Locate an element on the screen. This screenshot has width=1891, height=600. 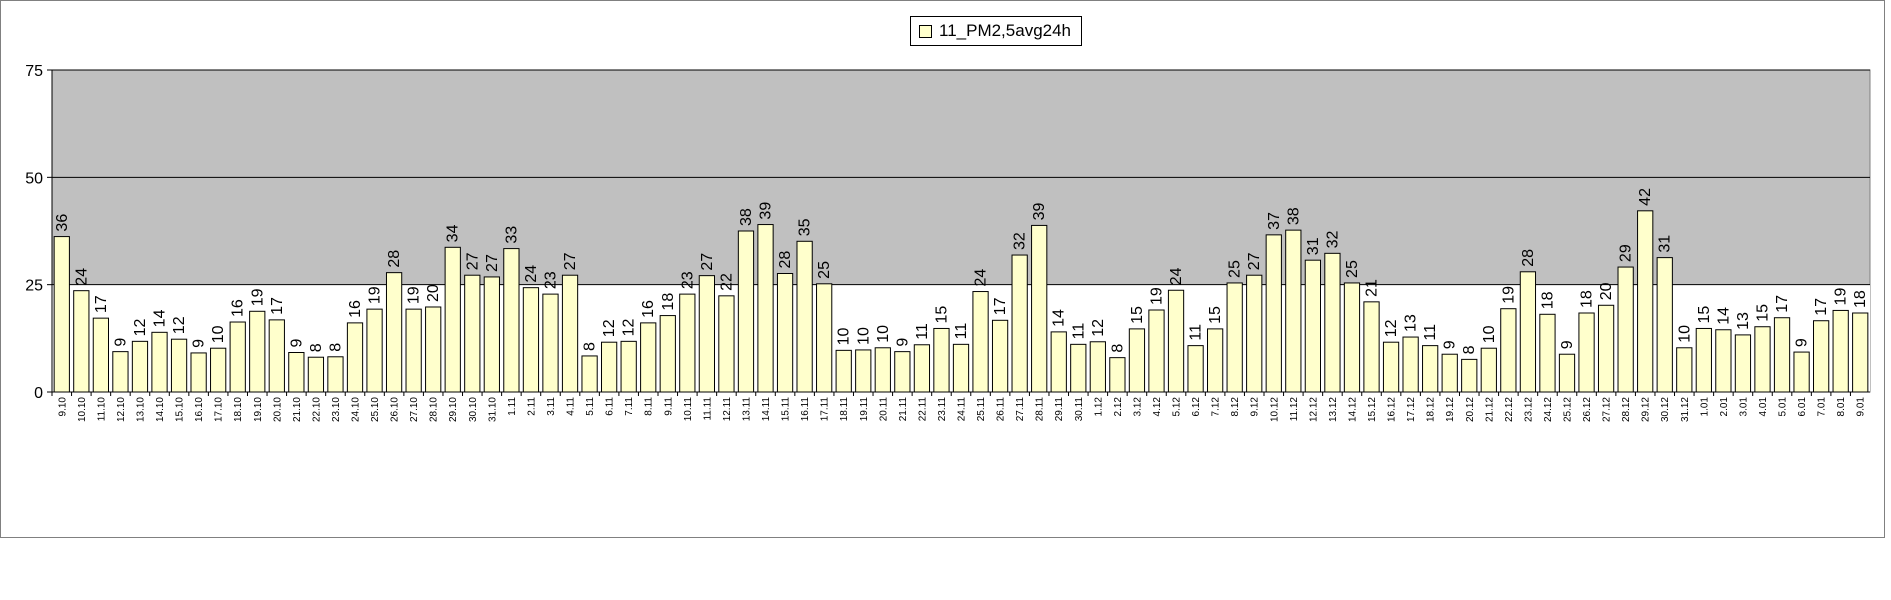
category-label: 6.11 is located at coordinates (610, 406).